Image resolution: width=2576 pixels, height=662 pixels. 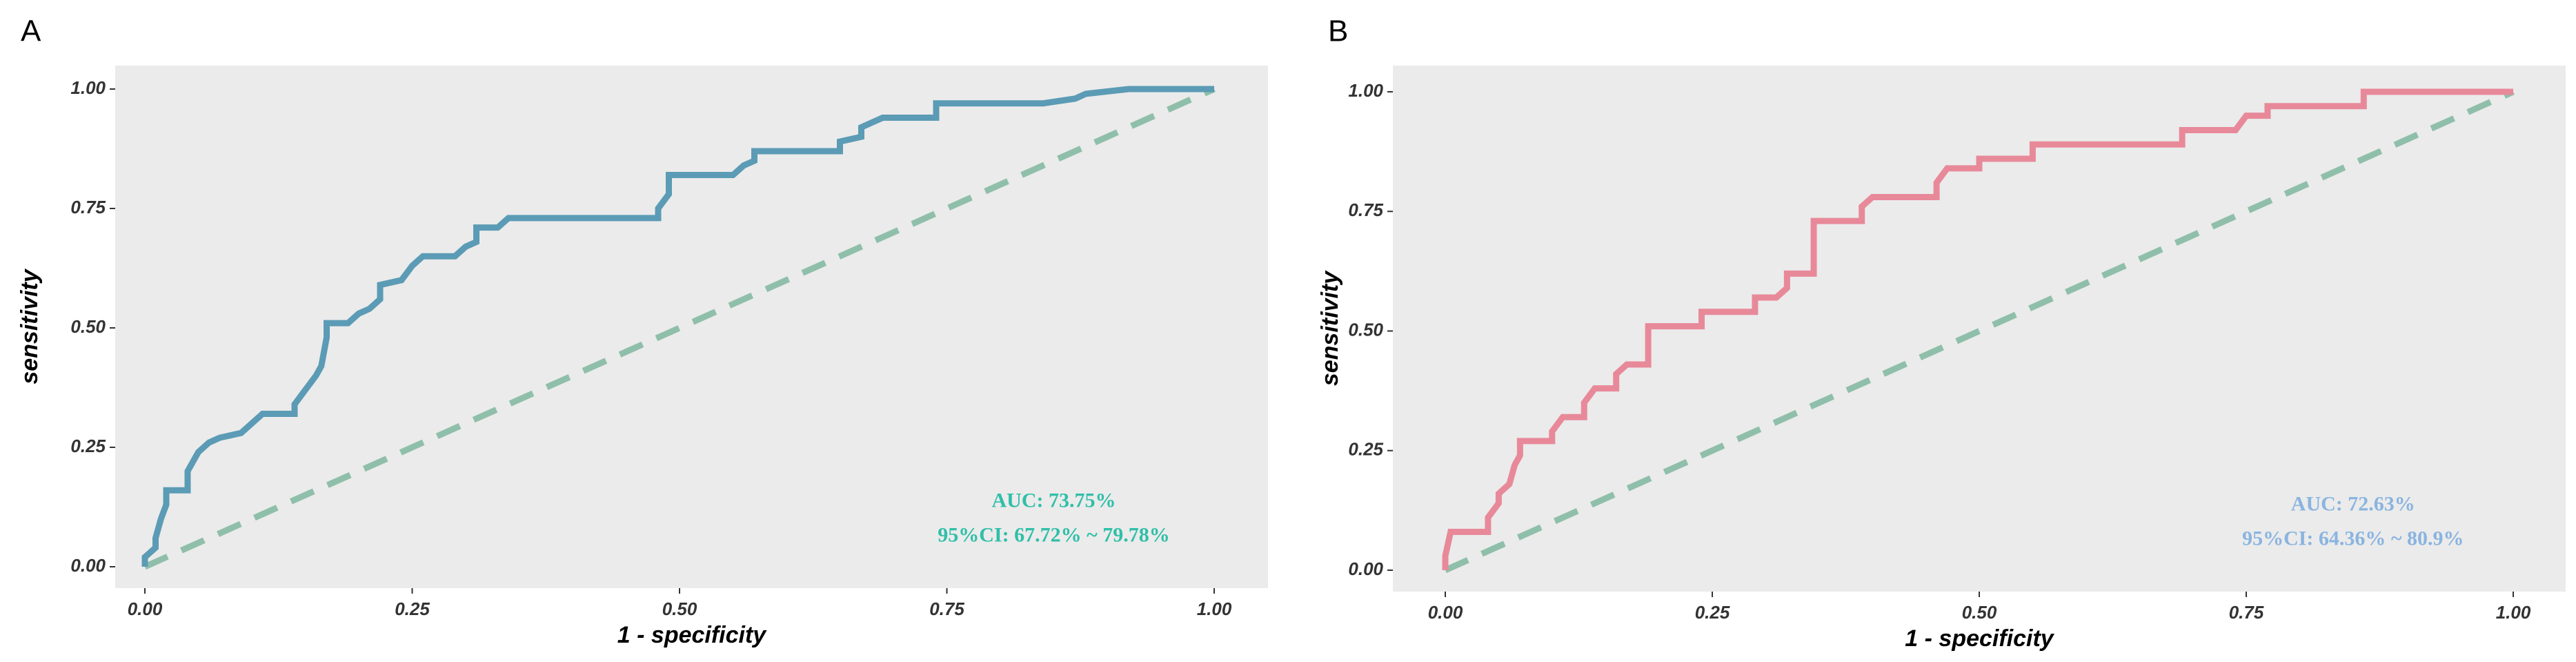 I want to click on annotation: AUC: 73.75%, so click(x=1054, y=501).